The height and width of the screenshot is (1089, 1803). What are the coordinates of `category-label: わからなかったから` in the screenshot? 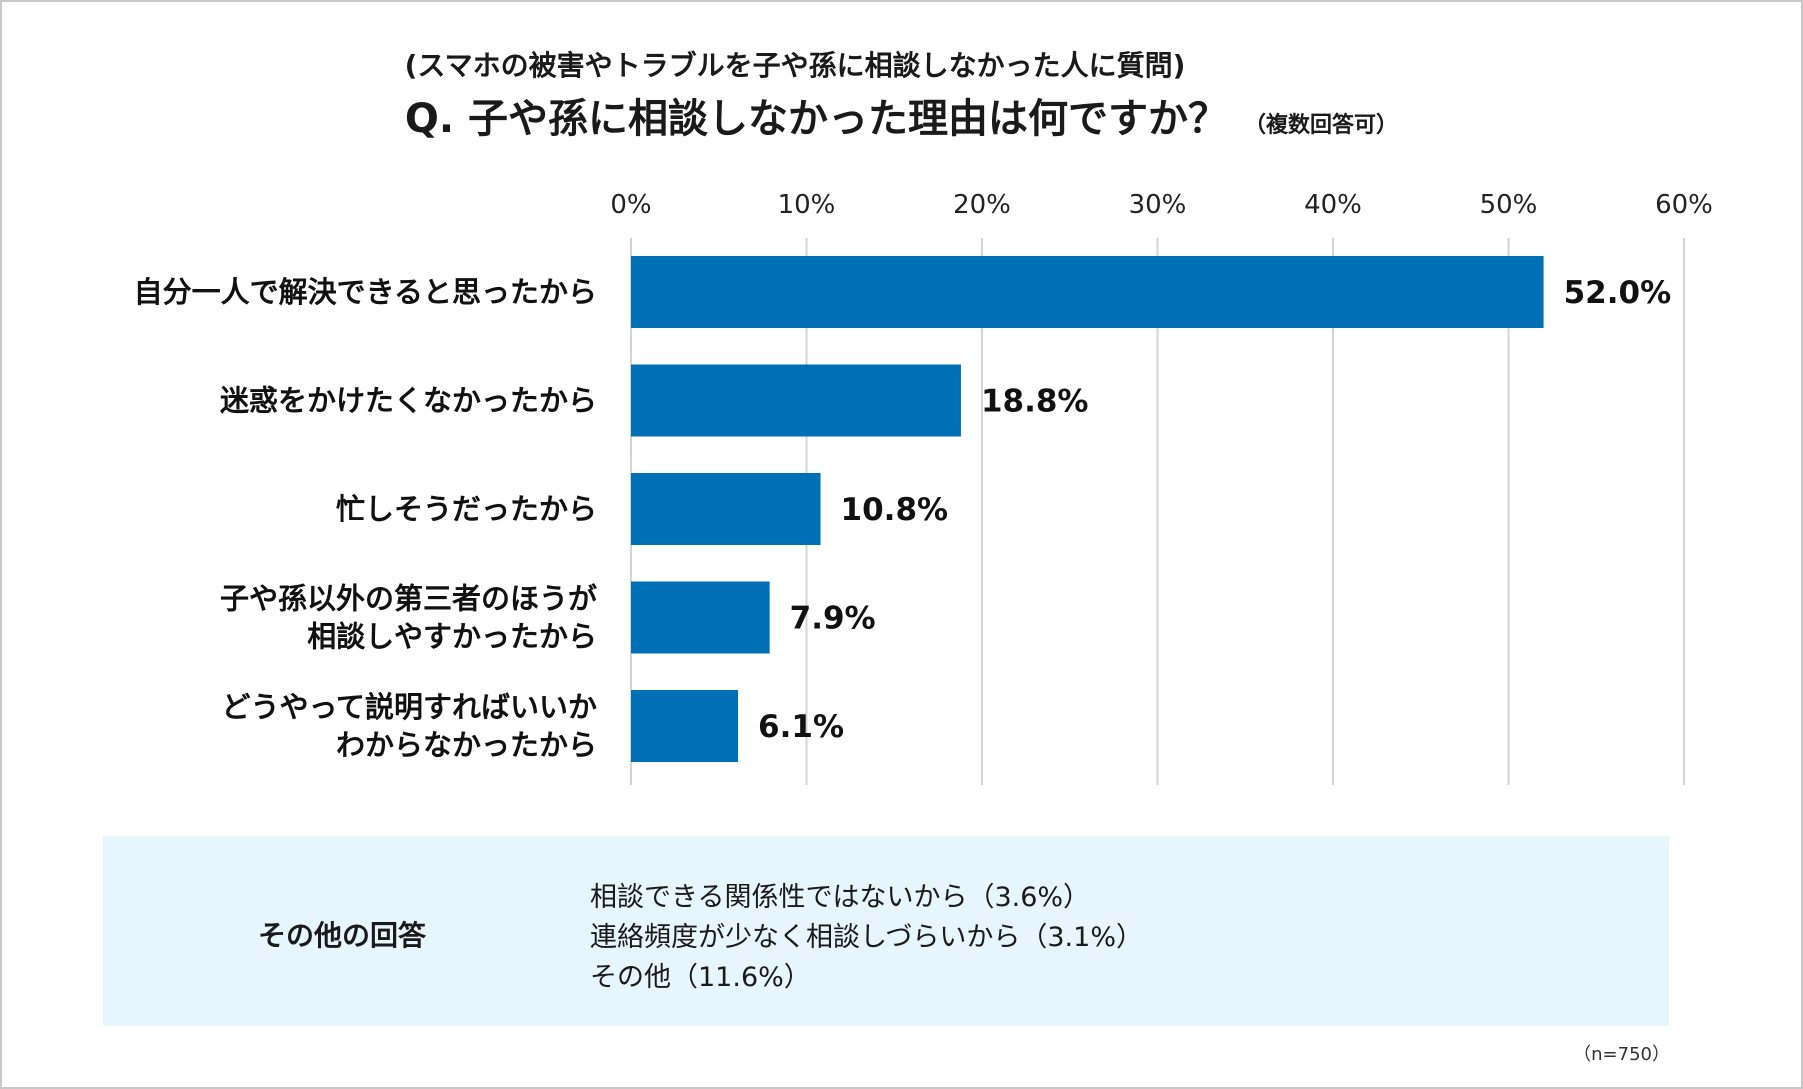 It's located at (466, 745).